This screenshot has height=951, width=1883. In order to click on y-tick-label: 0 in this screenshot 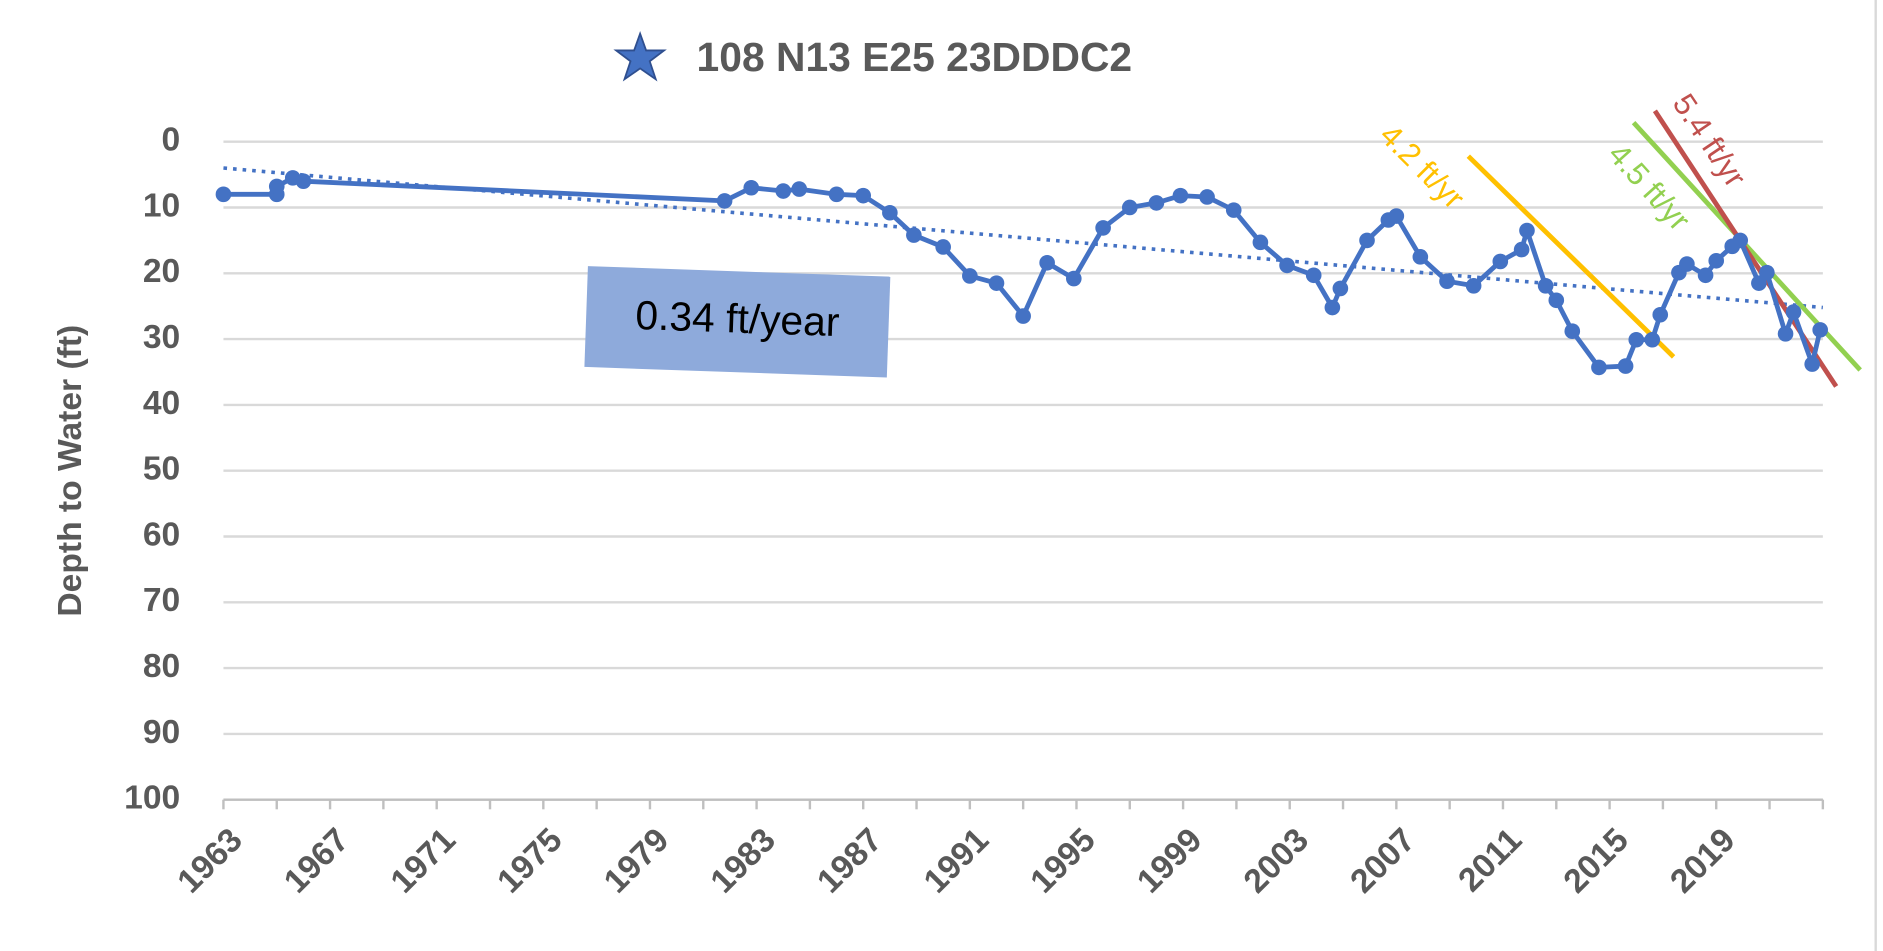, I will do `click(171, 140)`.